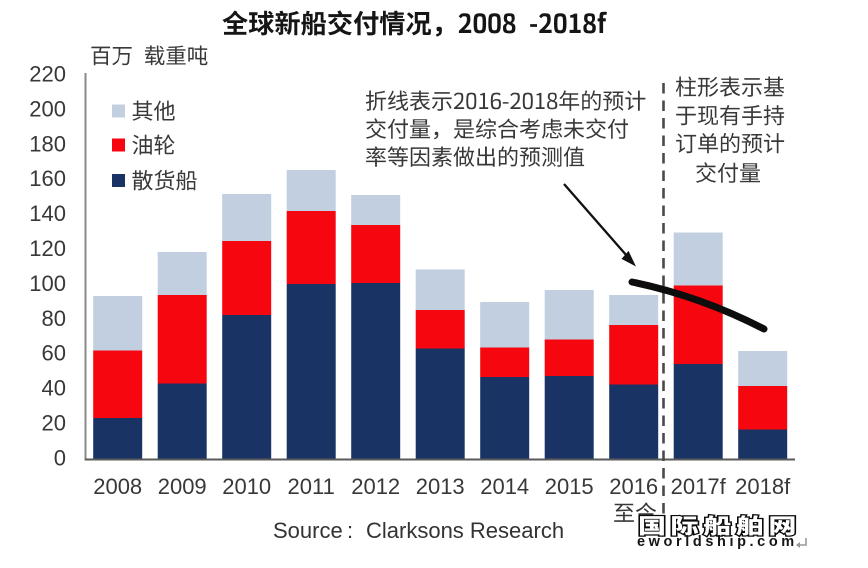 The image size is (868, 568). I want to click on svg-text: 40, so click(54, 388).